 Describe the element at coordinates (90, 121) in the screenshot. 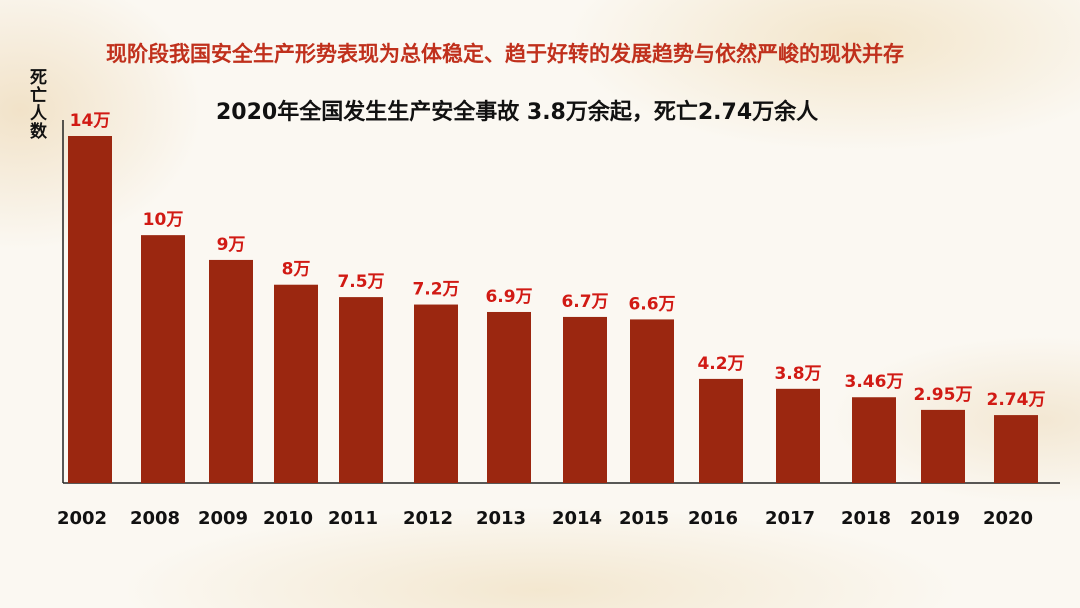

I see `value-label-2002: 14万` at that location.